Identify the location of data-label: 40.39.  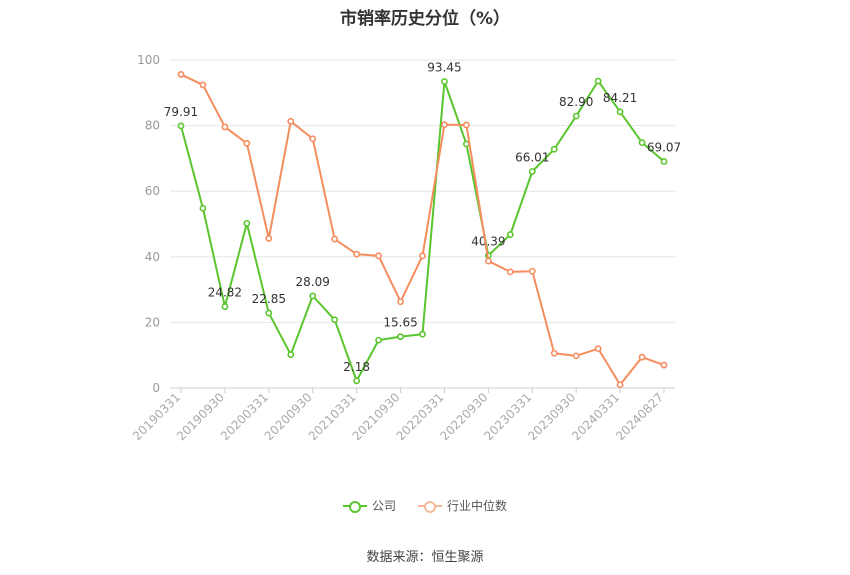
(488, 242).